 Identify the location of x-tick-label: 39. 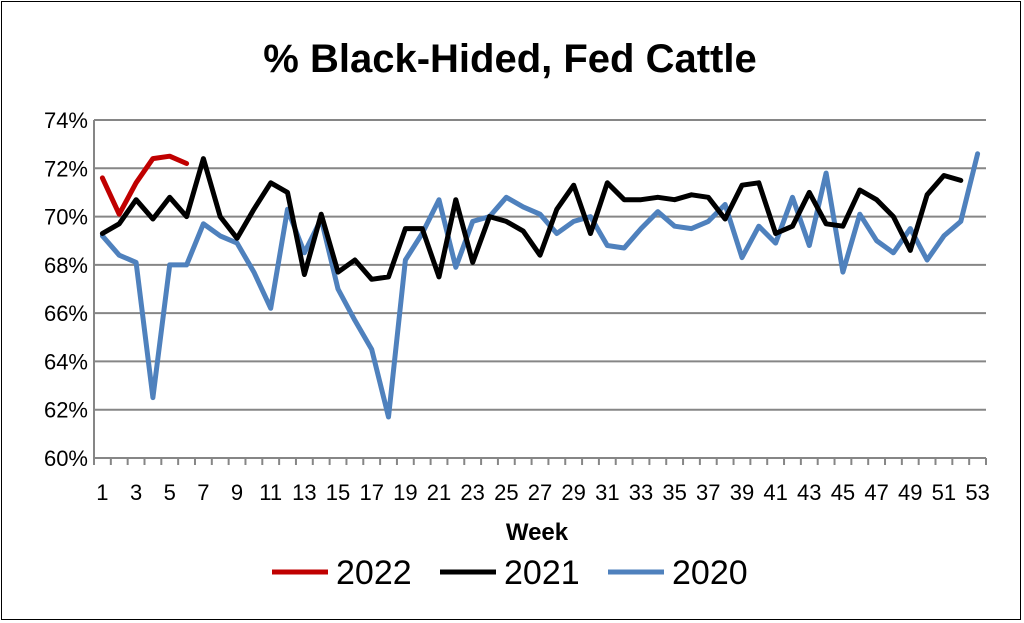
(742, 492).